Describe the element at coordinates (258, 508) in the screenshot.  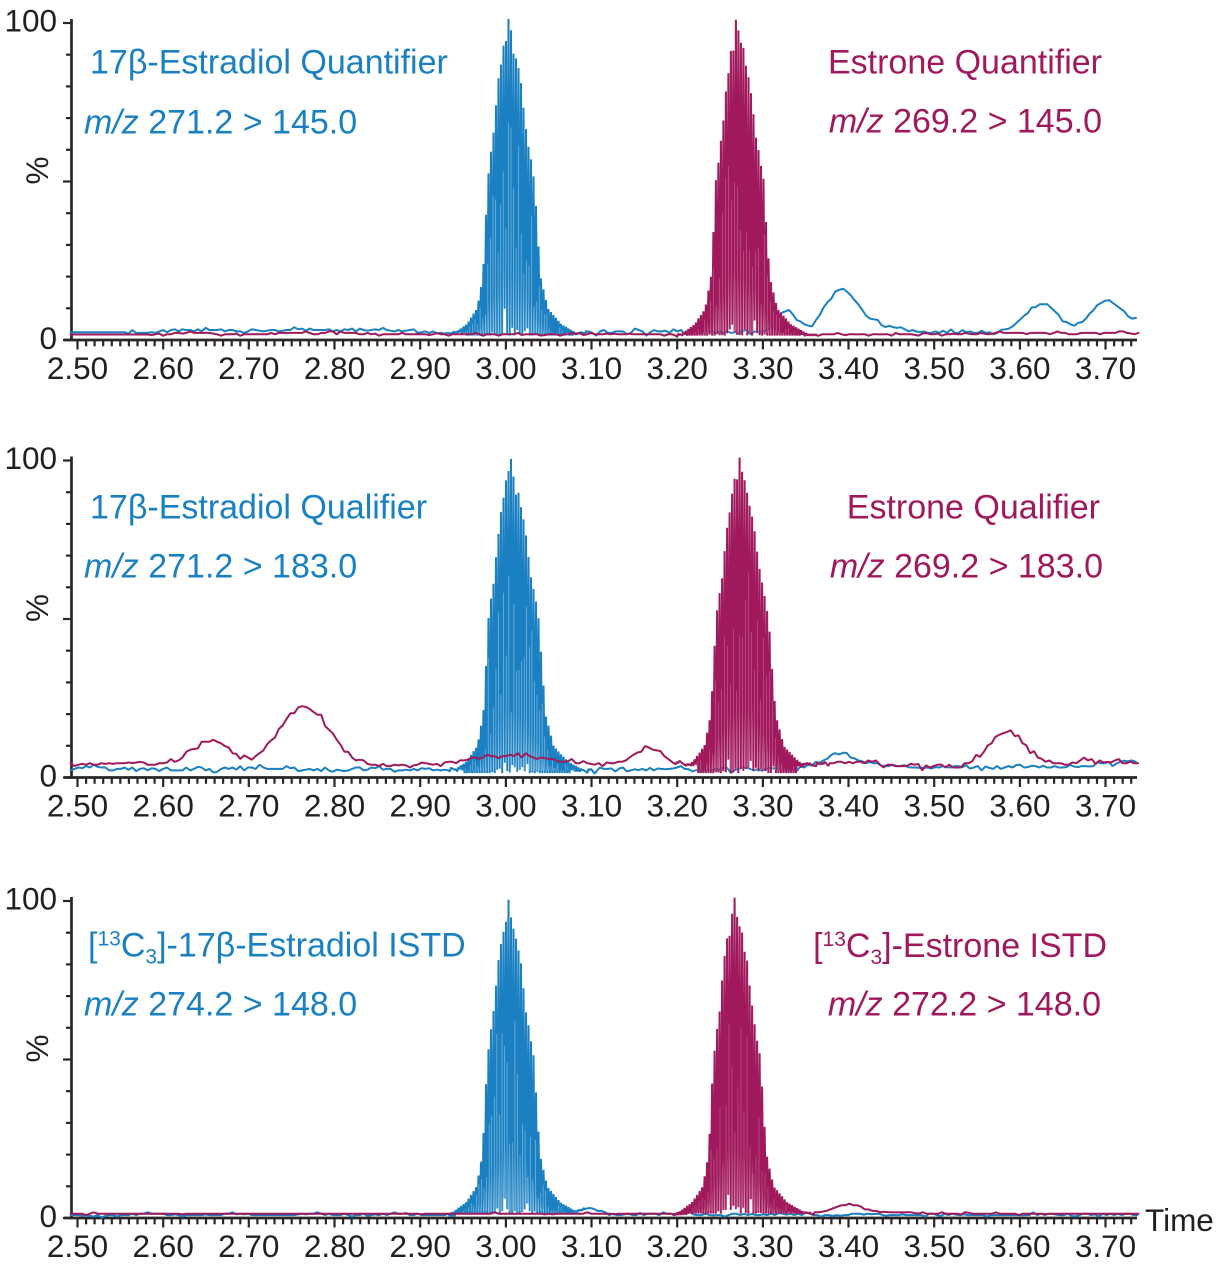
I see `svg-text: 17β-Estradiol Qualifier` at that location.